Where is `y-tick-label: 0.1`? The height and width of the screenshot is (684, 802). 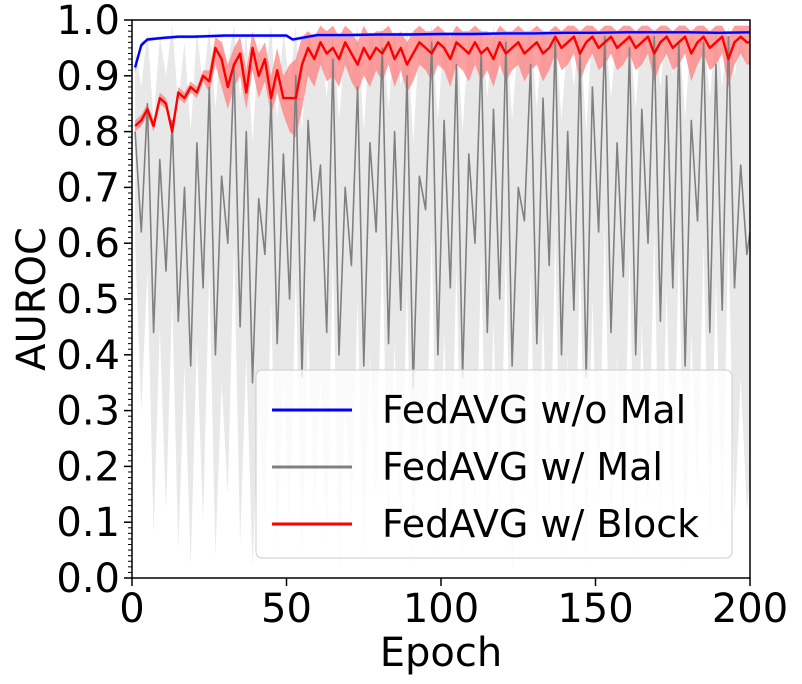
y-tick-label: 0.1 is located at coordinates (88, 523).